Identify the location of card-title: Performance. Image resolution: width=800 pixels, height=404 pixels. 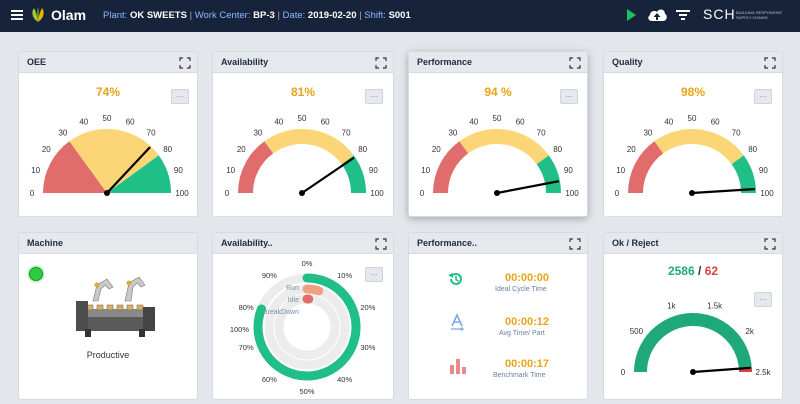
(445, 62).